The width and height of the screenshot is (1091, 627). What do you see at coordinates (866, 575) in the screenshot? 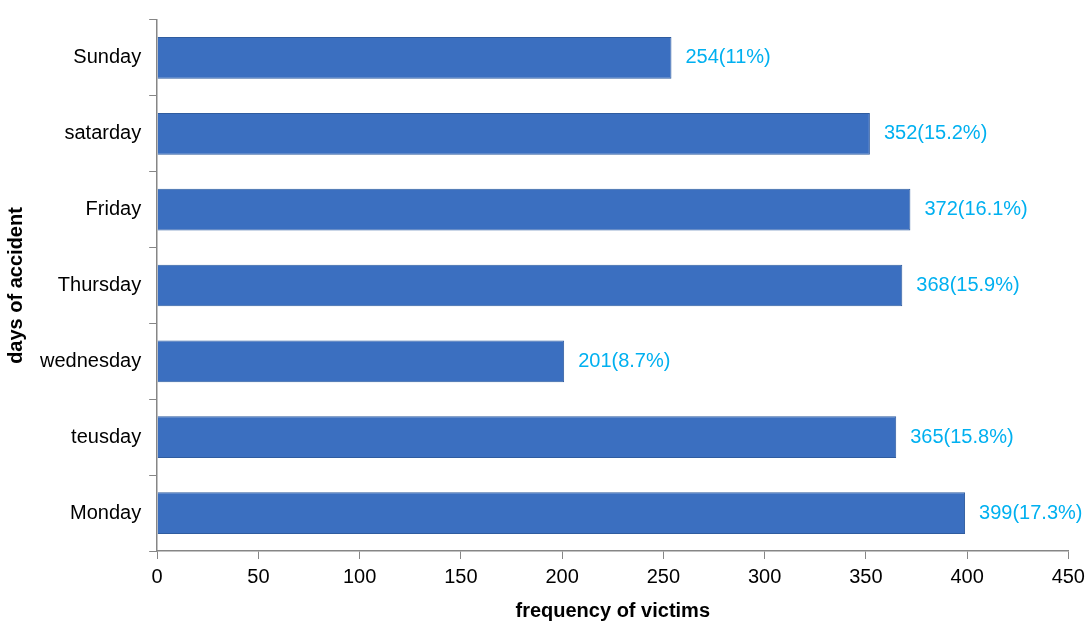
I see `x-tick-label: 350` at bounding box center [866, 575].